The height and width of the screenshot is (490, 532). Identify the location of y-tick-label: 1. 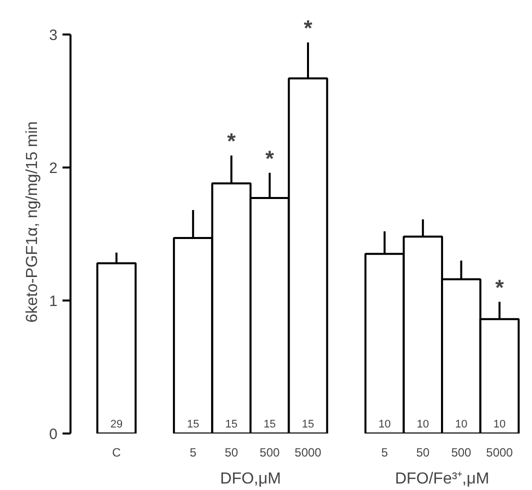
(53, 301).